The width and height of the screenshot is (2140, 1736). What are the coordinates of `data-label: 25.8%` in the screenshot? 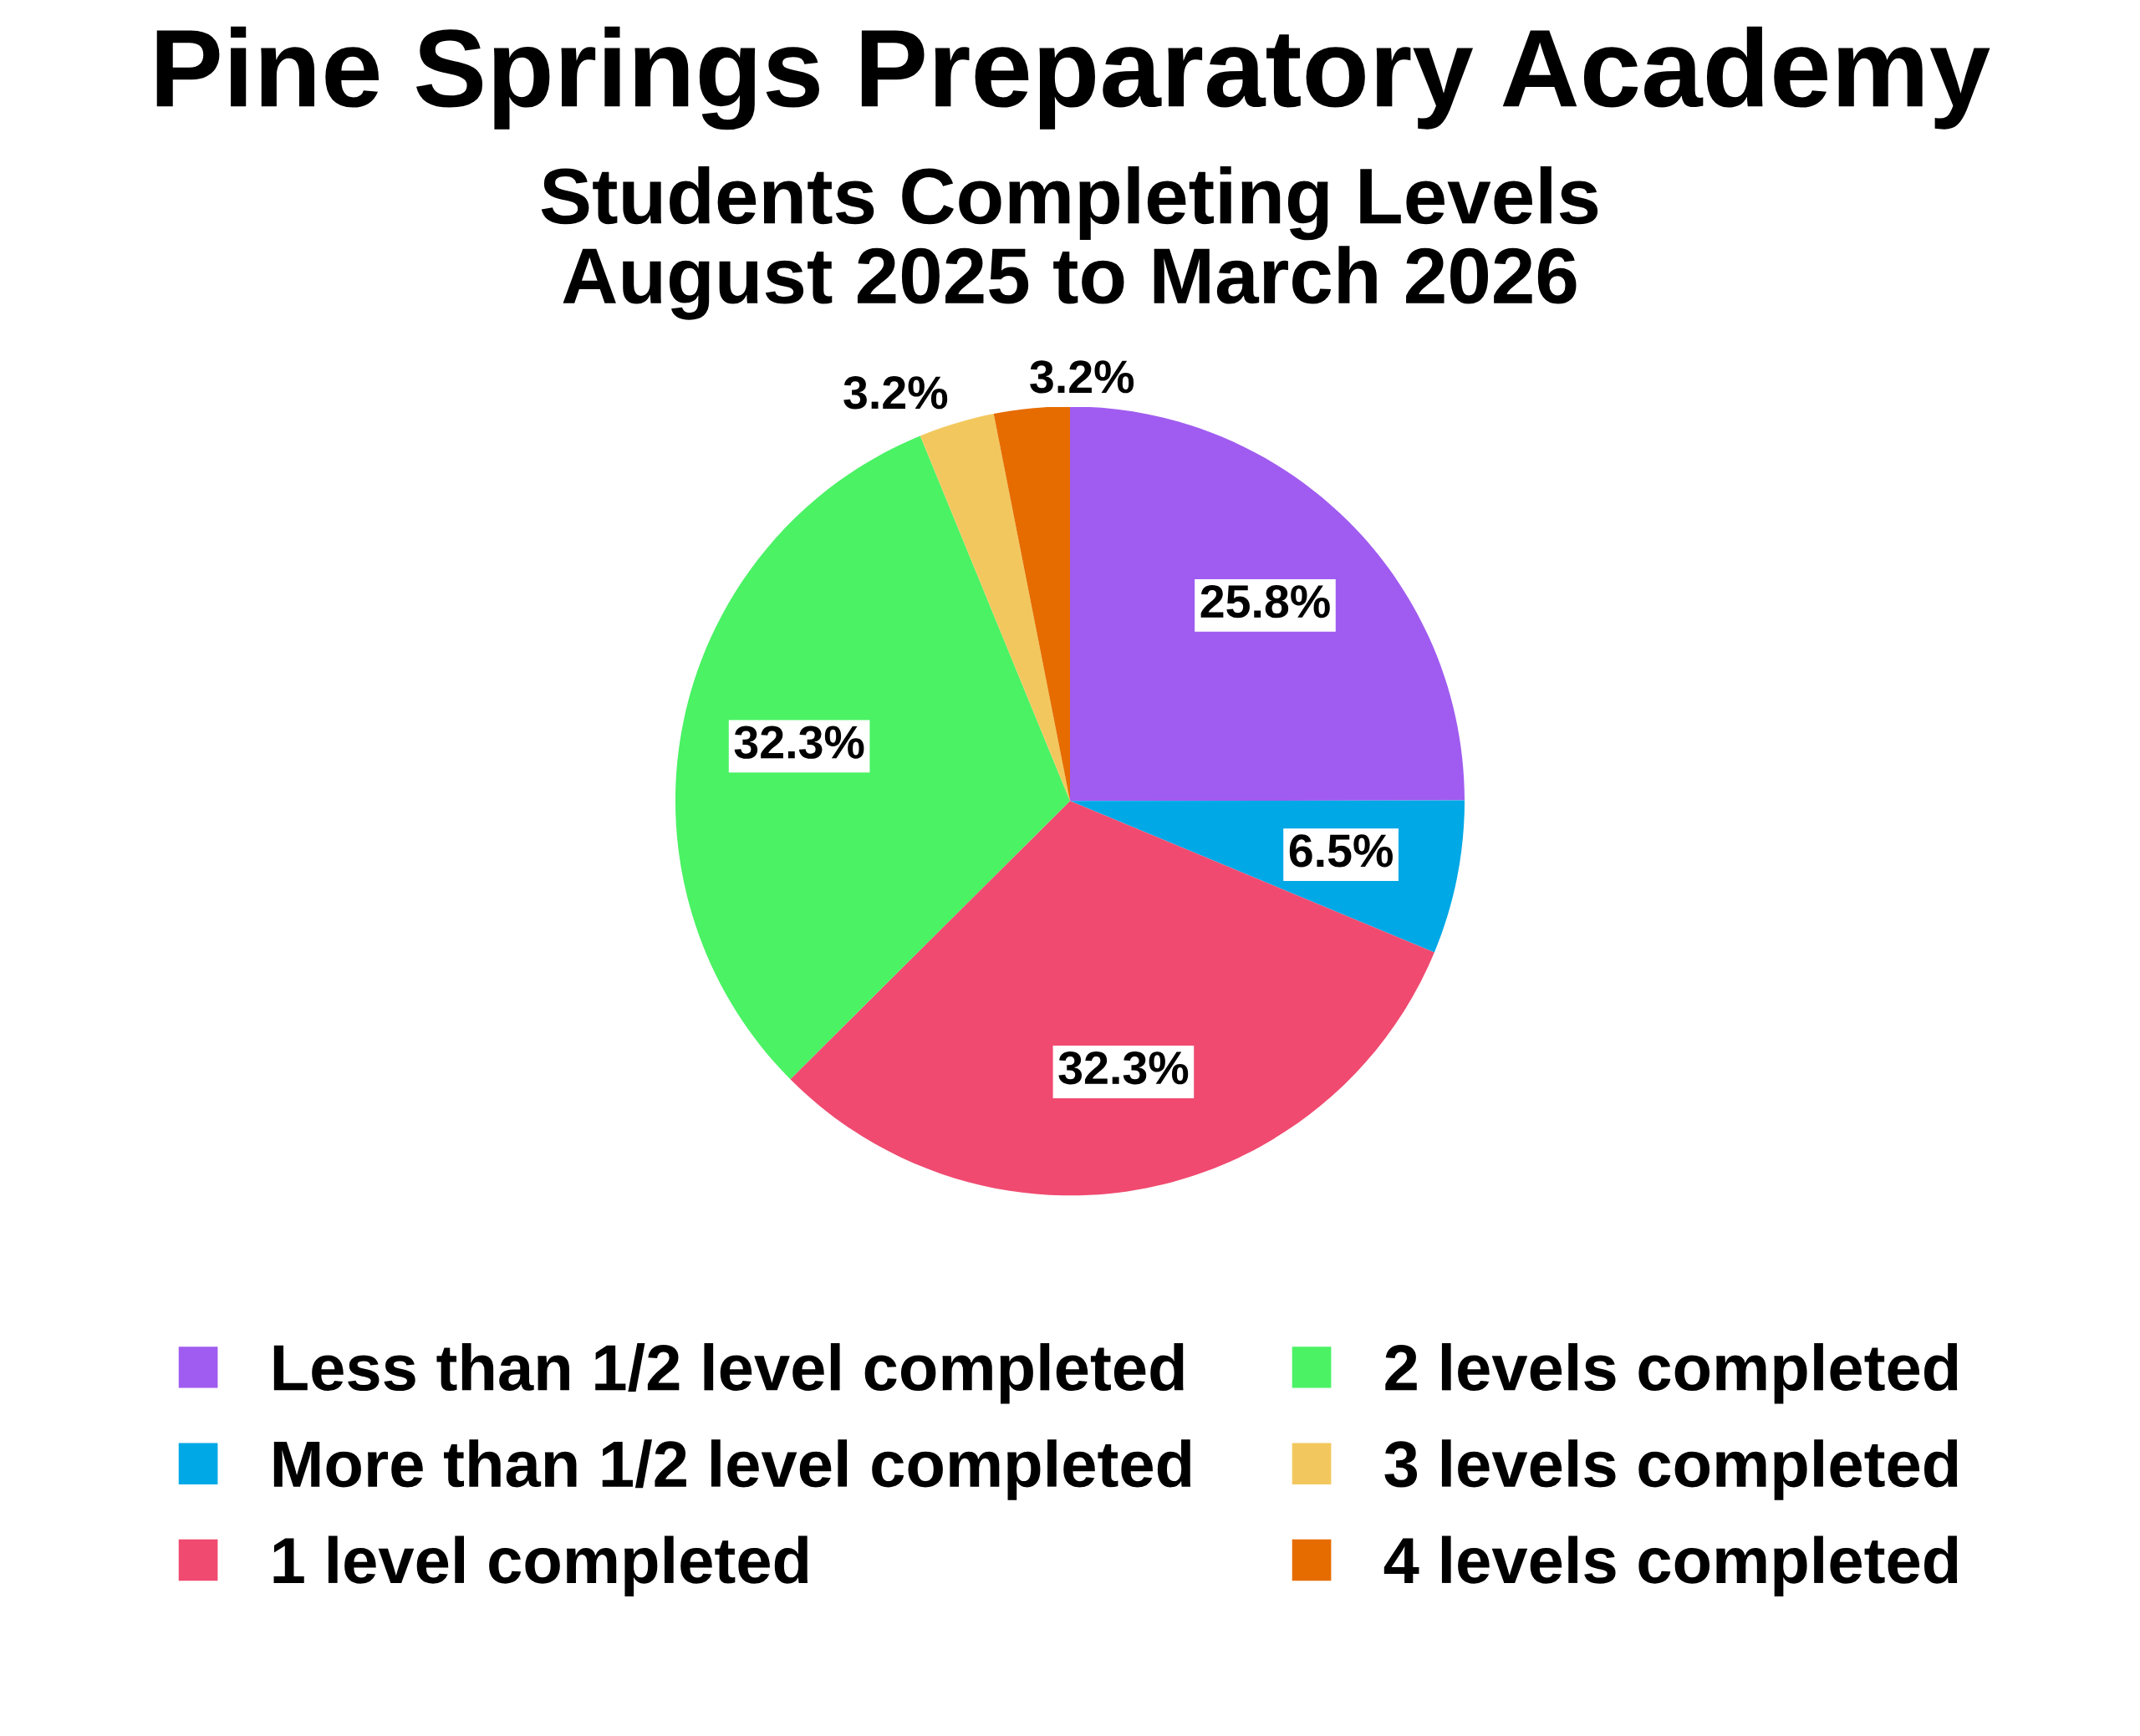 It's located at (1265, 602).